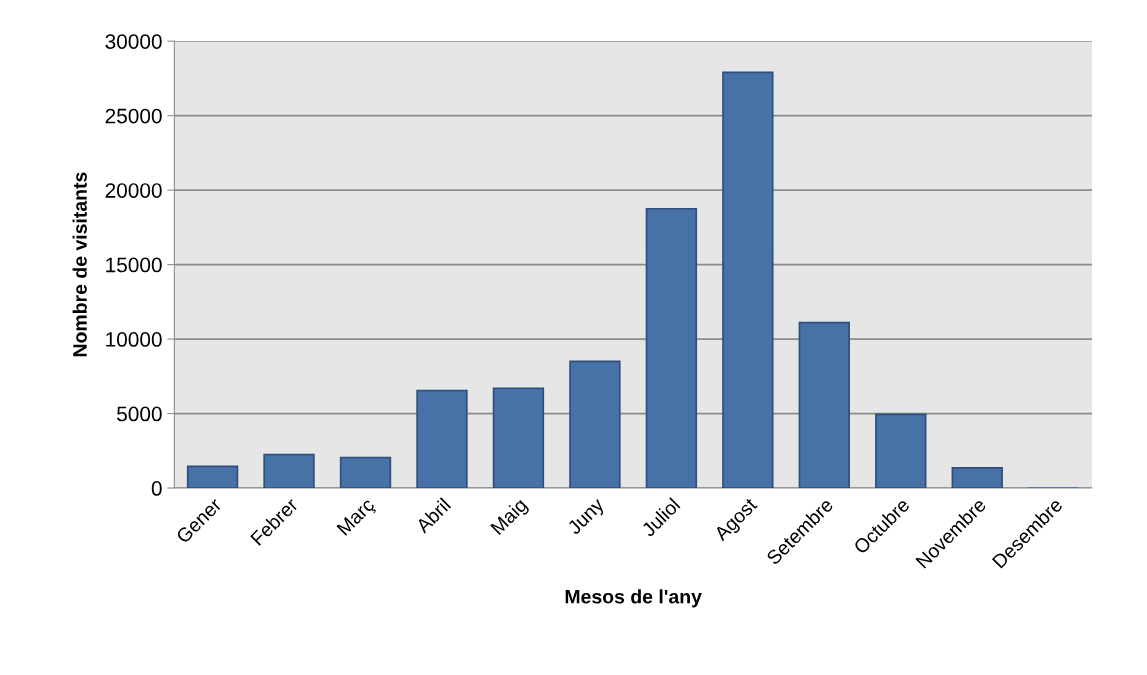  I want to click on y-tick-label: 15000, so click(134, 265).